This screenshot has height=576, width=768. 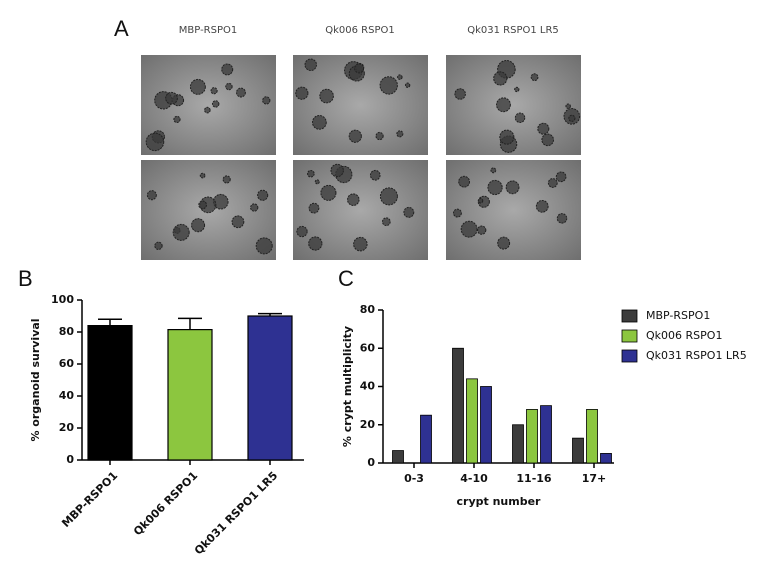 I want to click on x-axis-label: crypt number, so click(x=499, y=501).